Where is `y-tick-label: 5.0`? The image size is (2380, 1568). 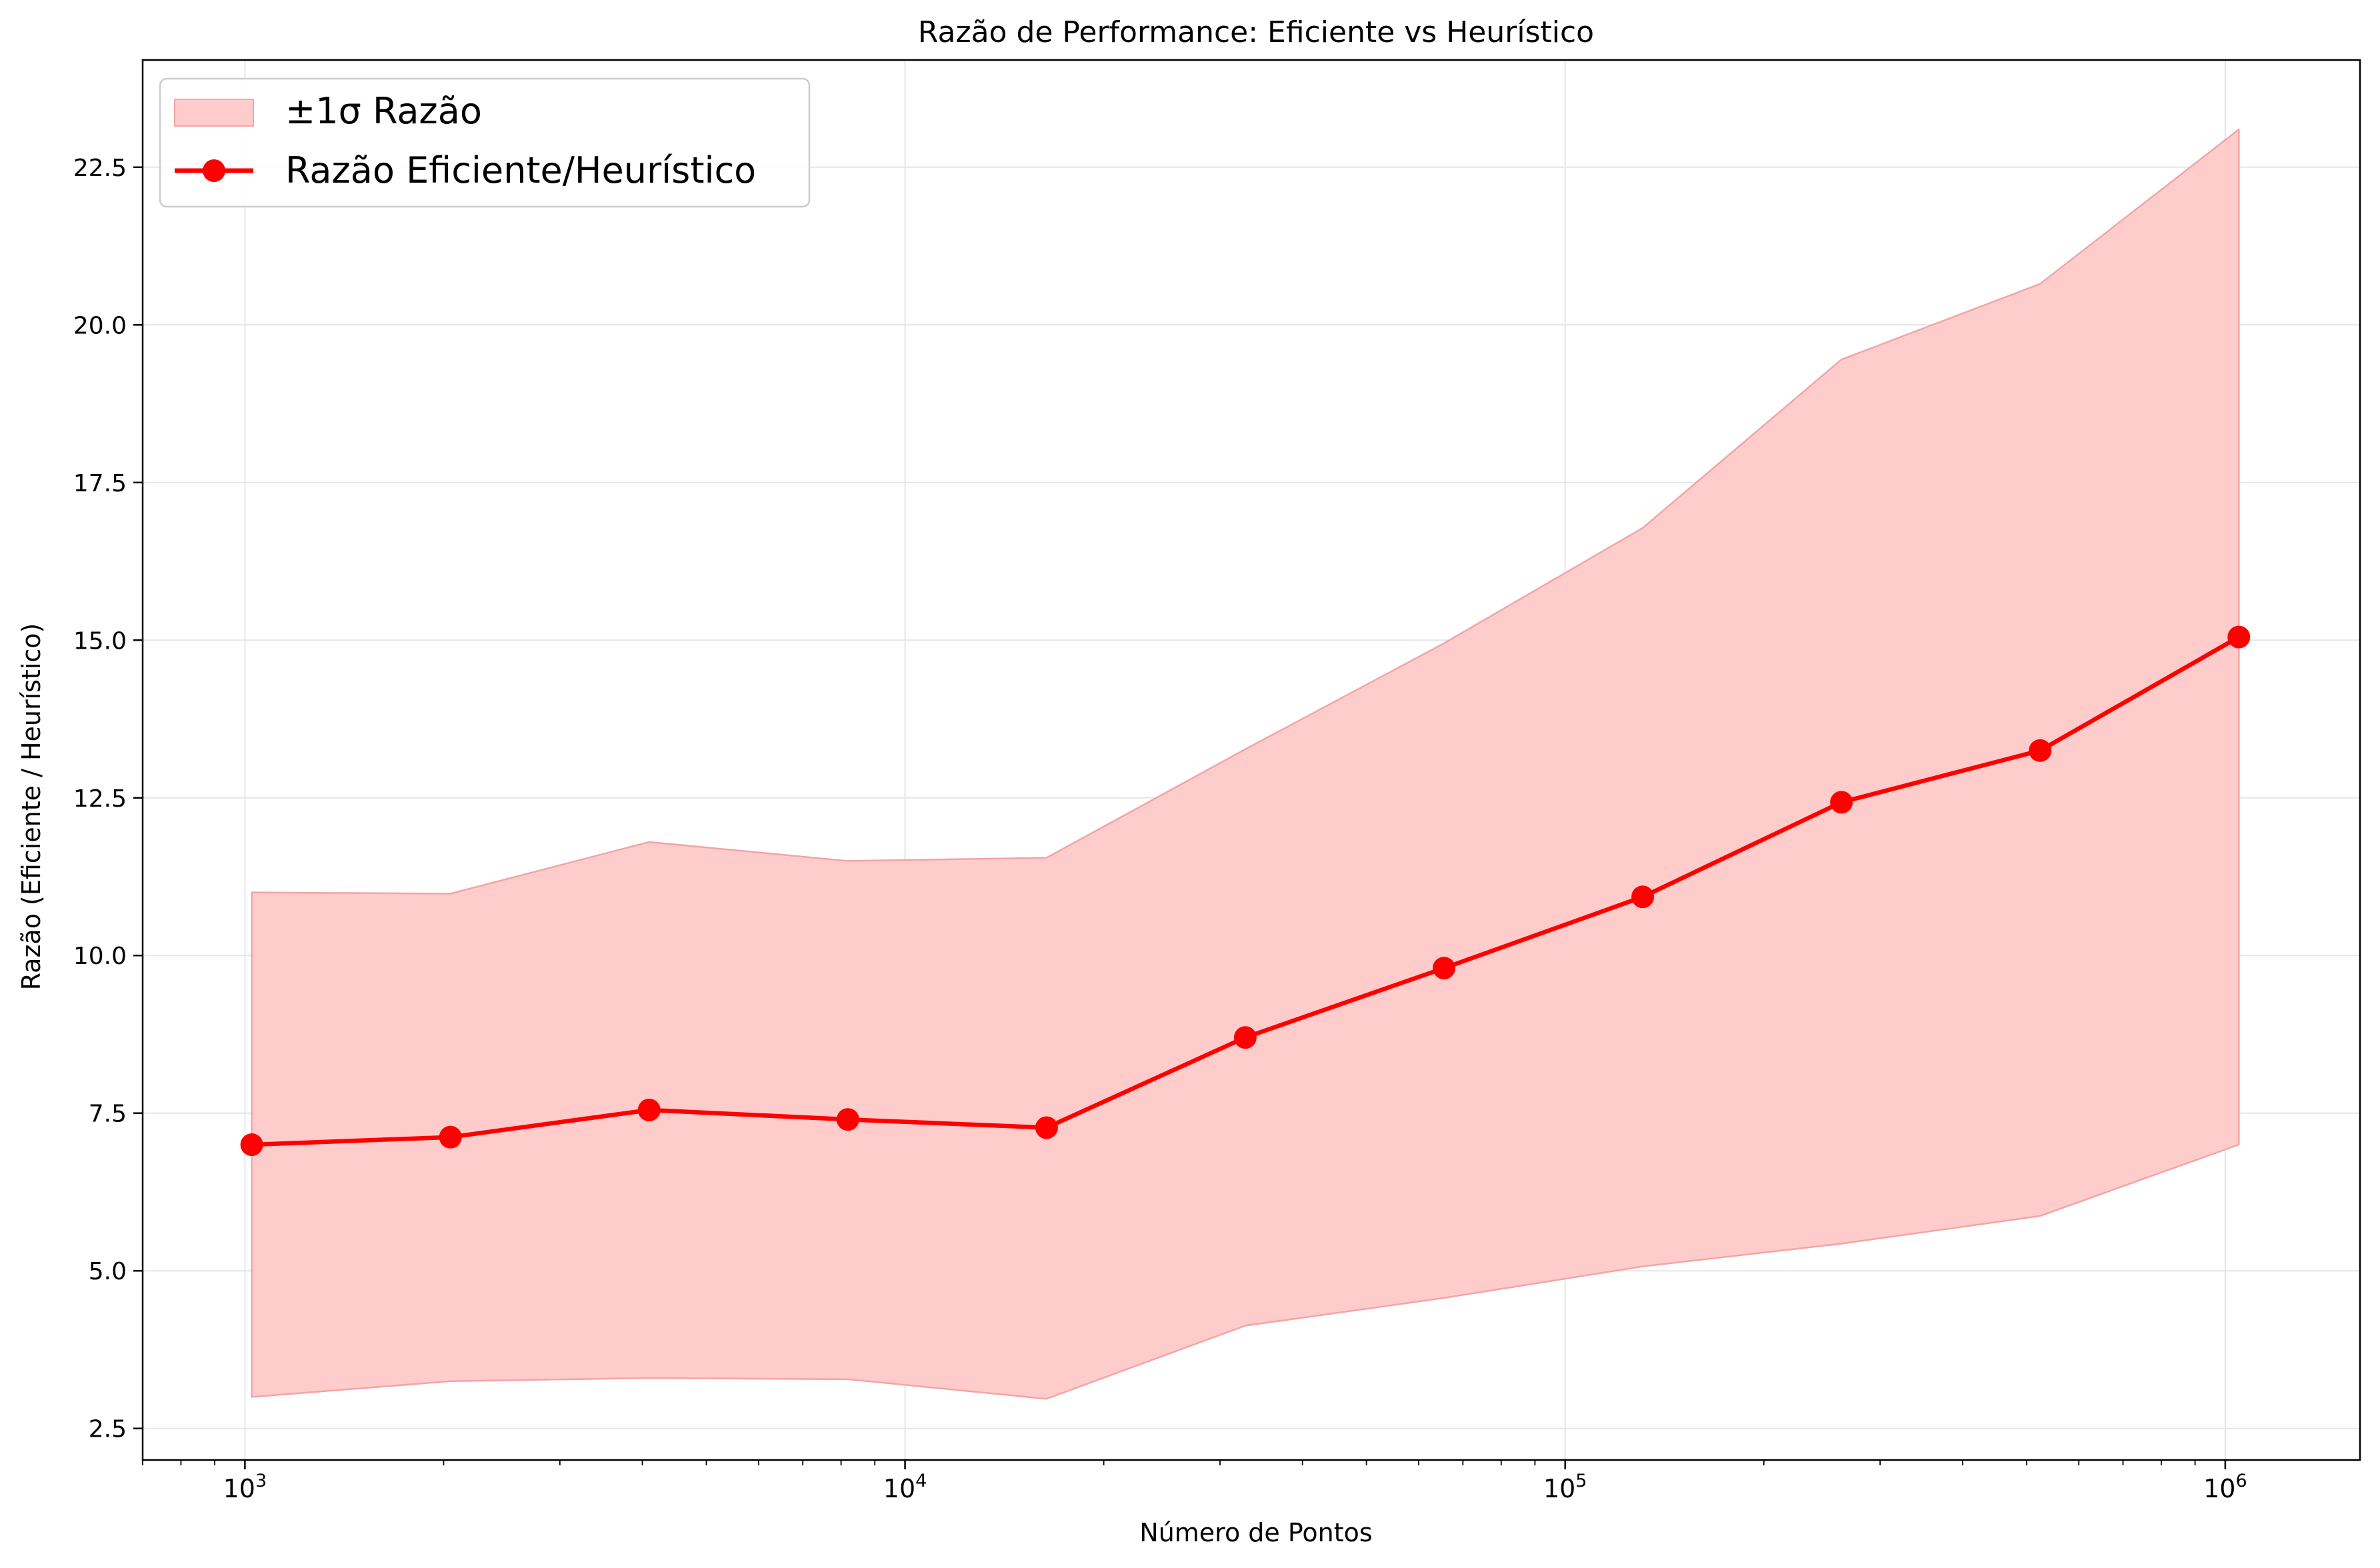
y-tick-label: 5.0 is located at coordinates (108, 1271).